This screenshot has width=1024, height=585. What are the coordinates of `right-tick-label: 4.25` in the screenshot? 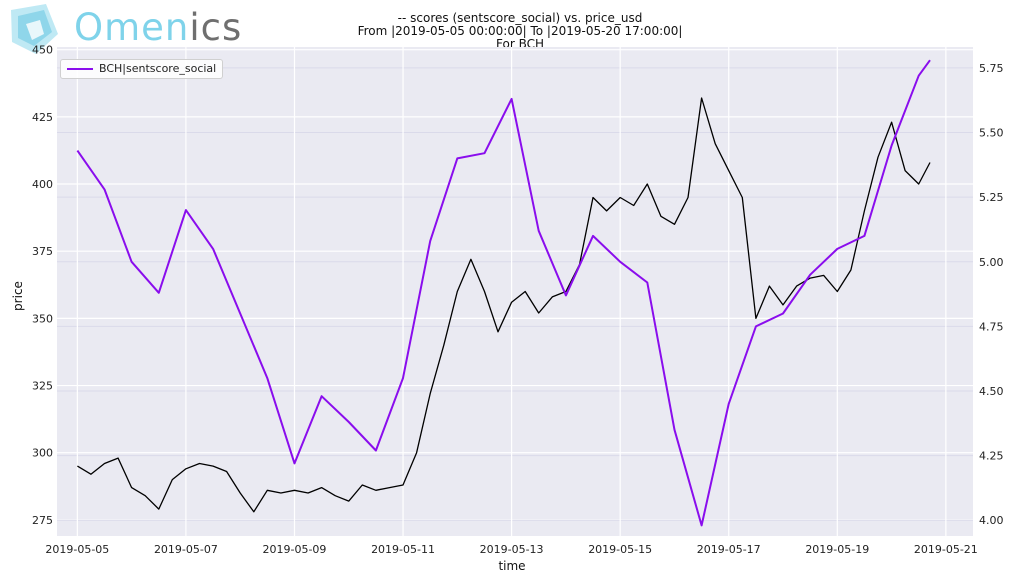 It's located at (991, 456).